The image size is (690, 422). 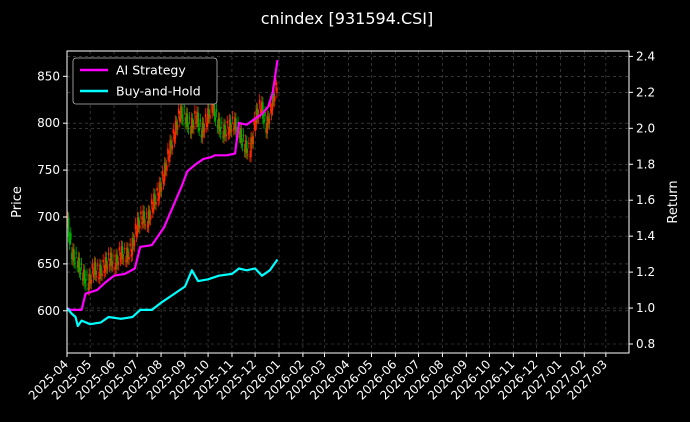 I want to click on y-right-tick-label: 0.8, so click(x=645, y=344).